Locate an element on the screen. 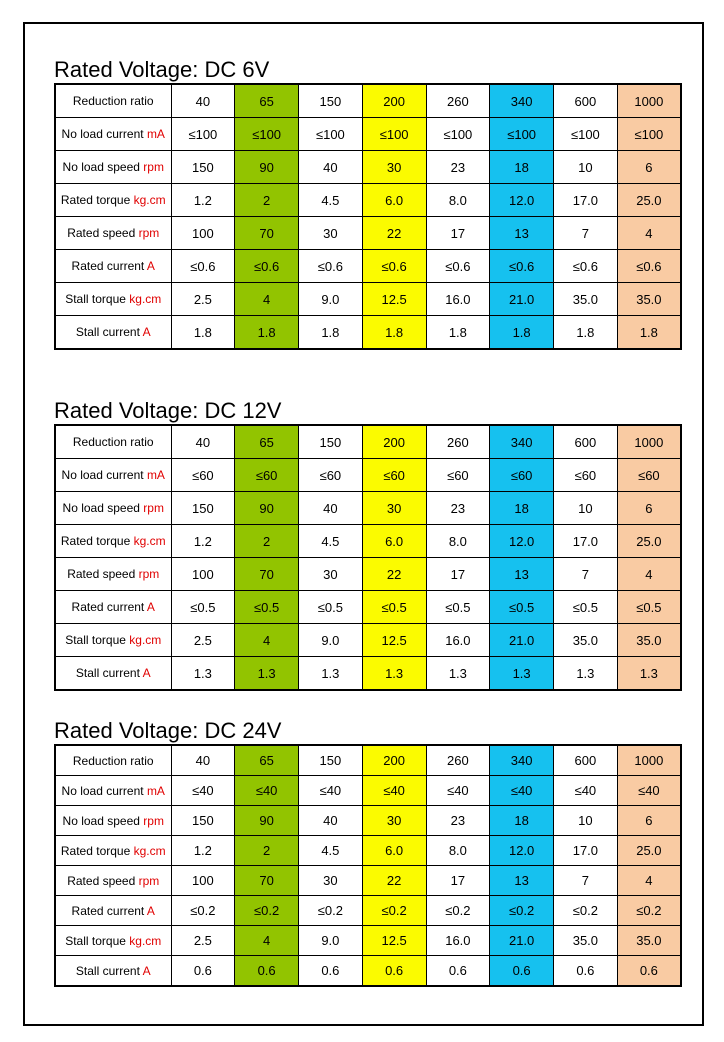 This screenshot has height=1042, width=724. value-cell: 100 is located at coordinates (203, 233).